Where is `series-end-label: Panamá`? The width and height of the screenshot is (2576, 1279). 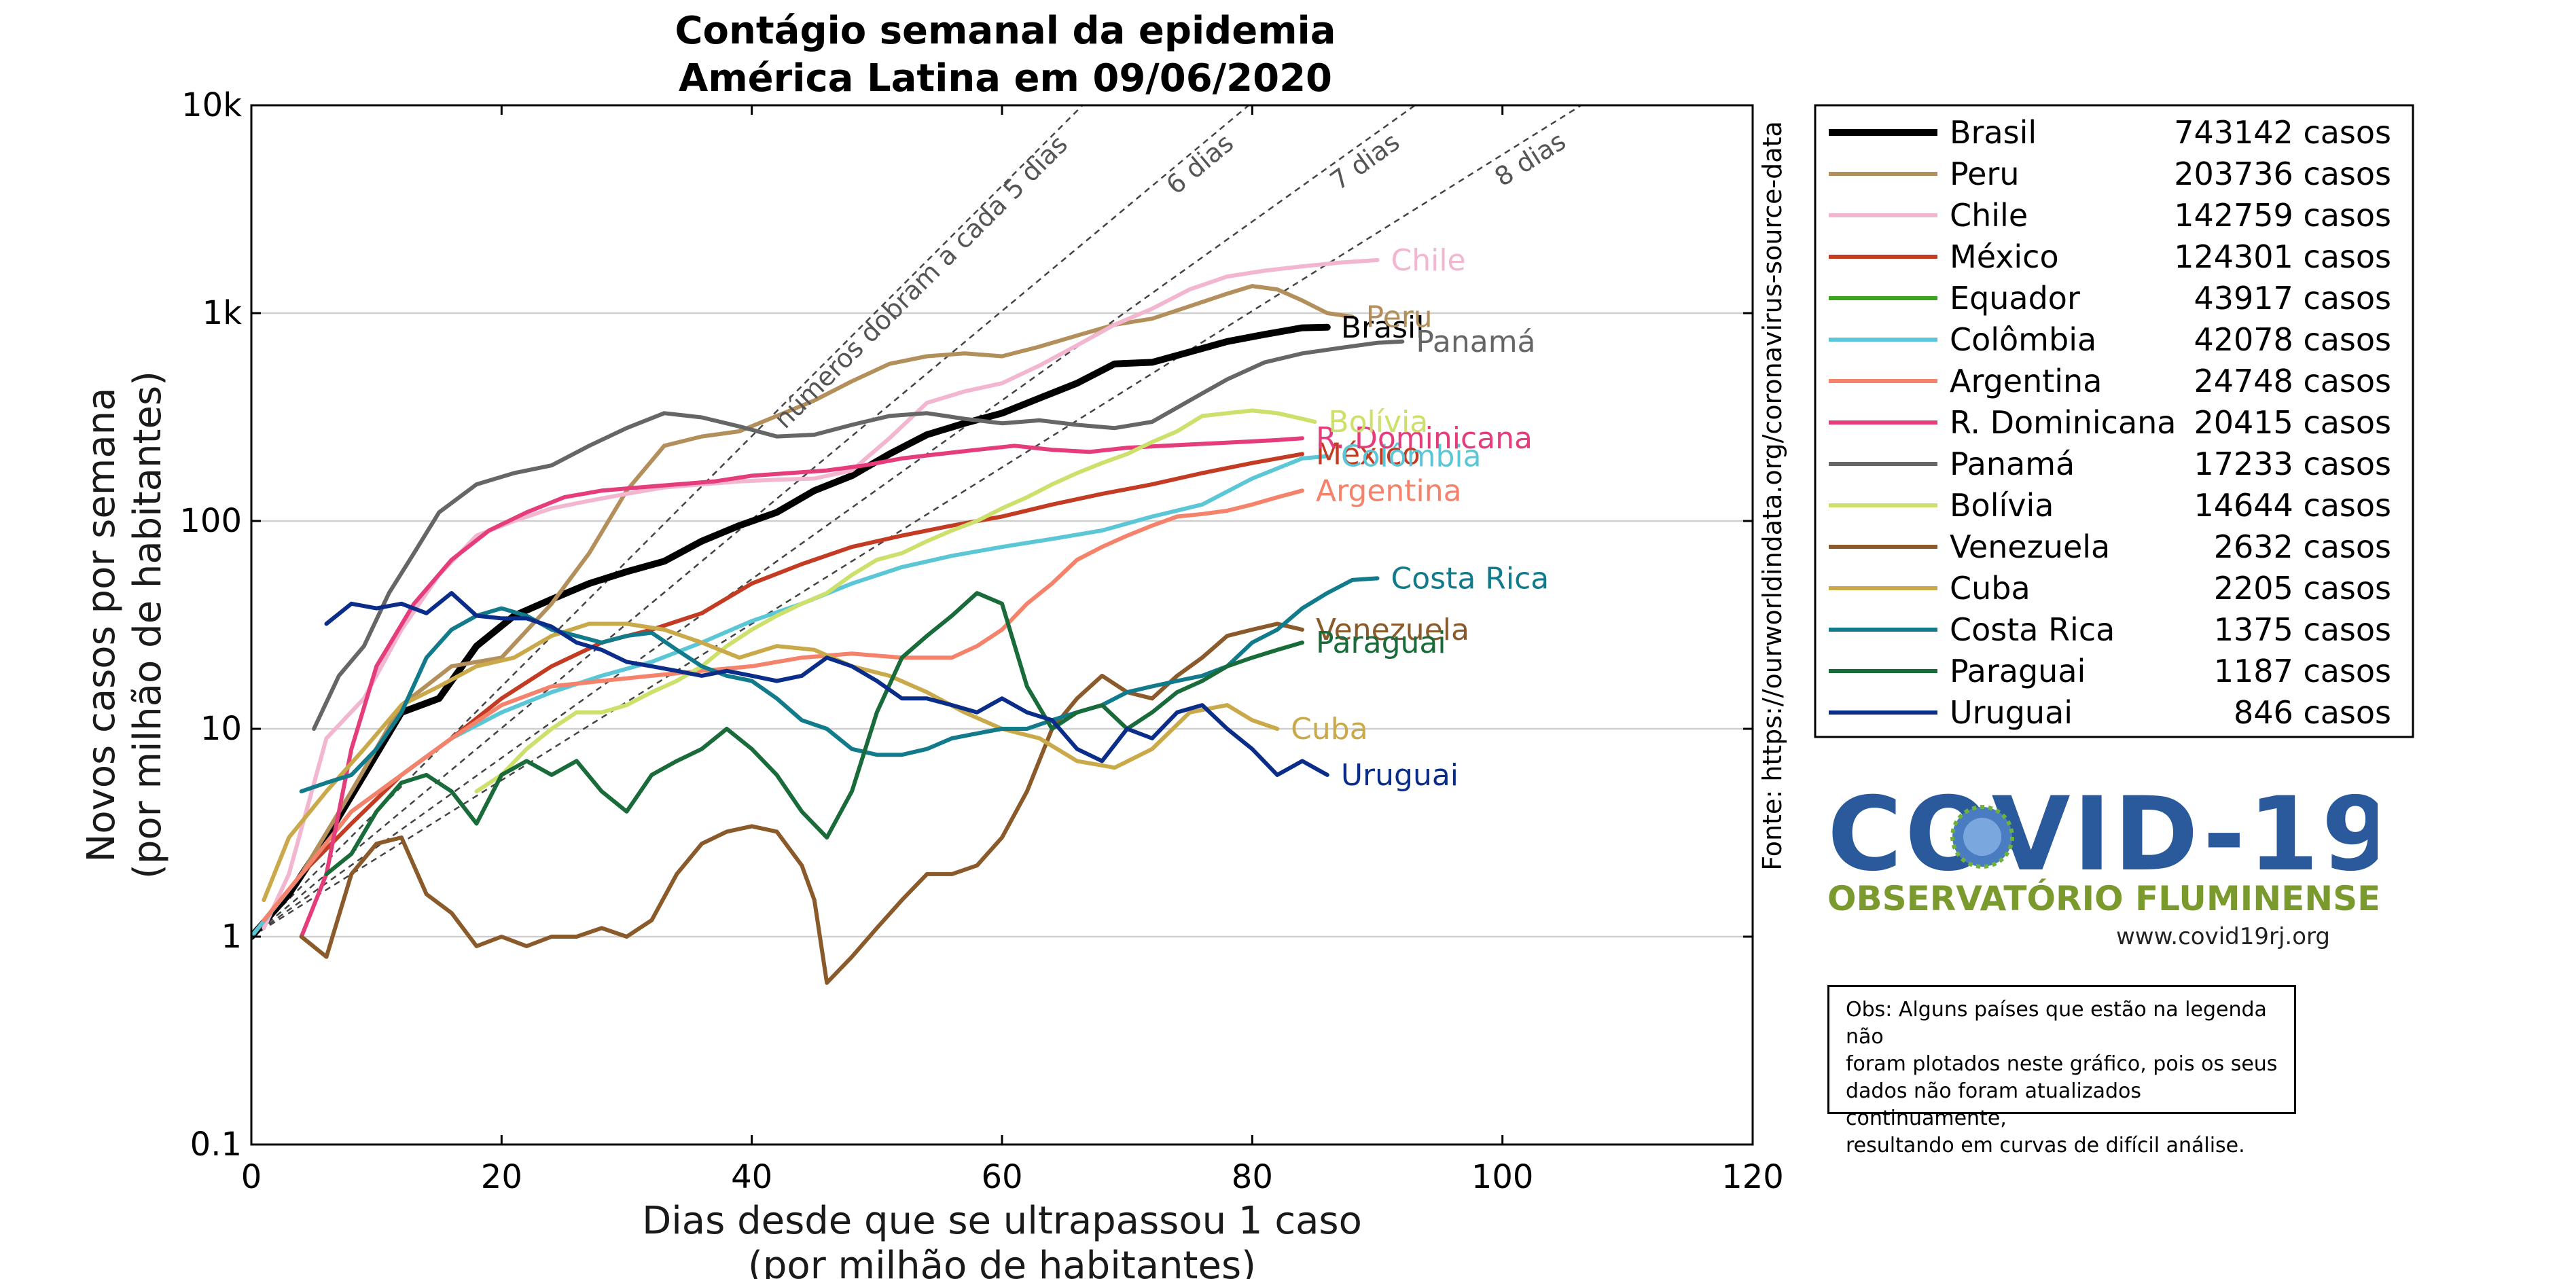 series-end-label: Panamá is located at coordinates (1475, 342).